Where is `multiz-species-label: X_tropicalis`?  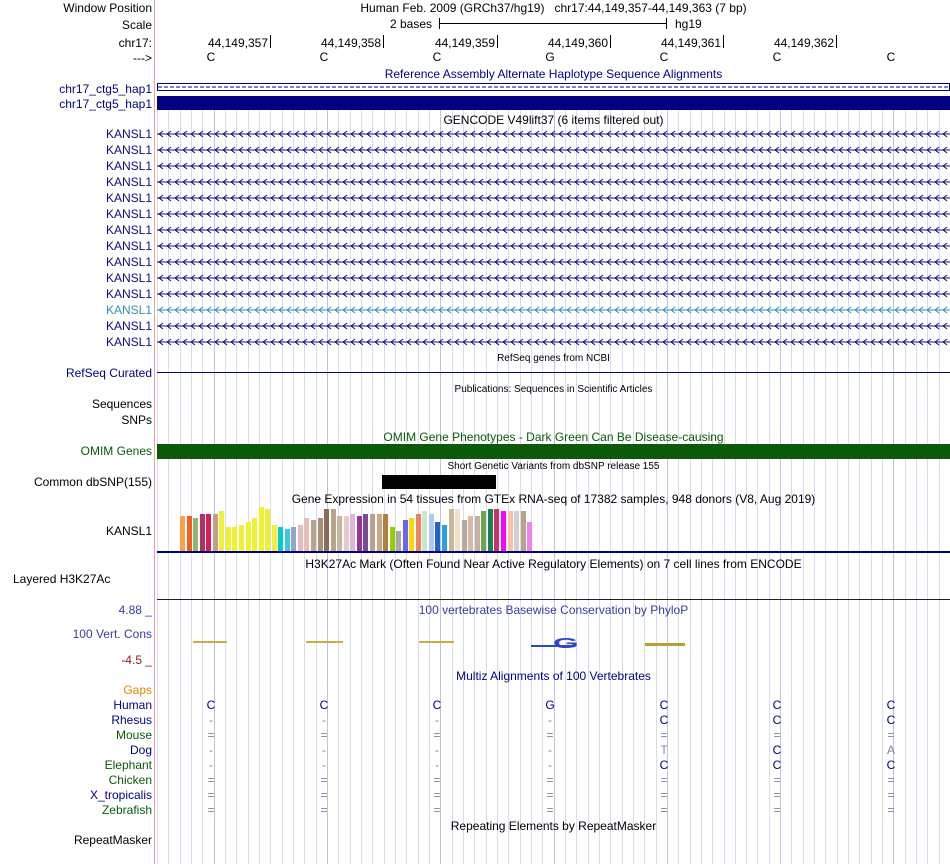
multiz-species-label: X_tropicalis is located at coordinates (120, 795).